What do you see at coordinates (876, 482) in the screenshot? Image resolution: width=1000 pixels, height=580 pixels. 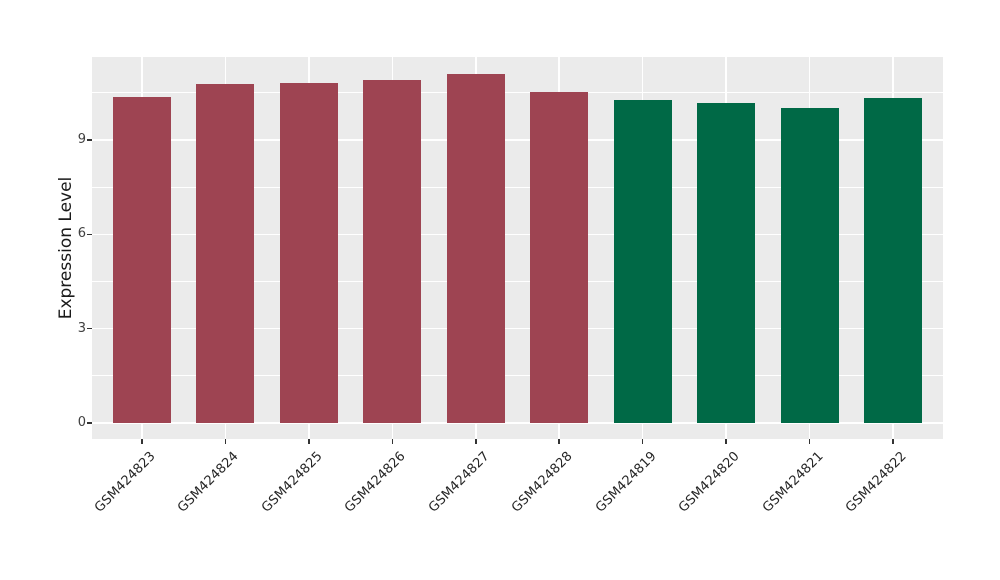 I see `x-tick-label: GSM424822` at bounding box center [876, 482].